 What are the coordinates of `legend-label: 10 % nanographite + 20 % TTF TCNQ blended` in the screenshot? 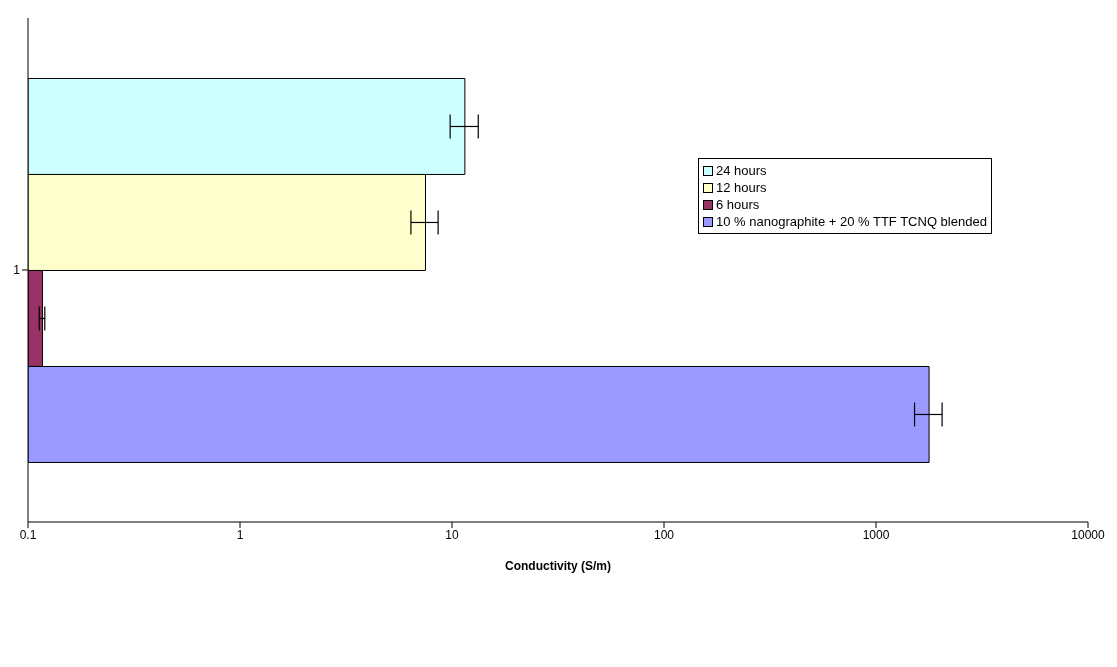 It's located at (851, 221).